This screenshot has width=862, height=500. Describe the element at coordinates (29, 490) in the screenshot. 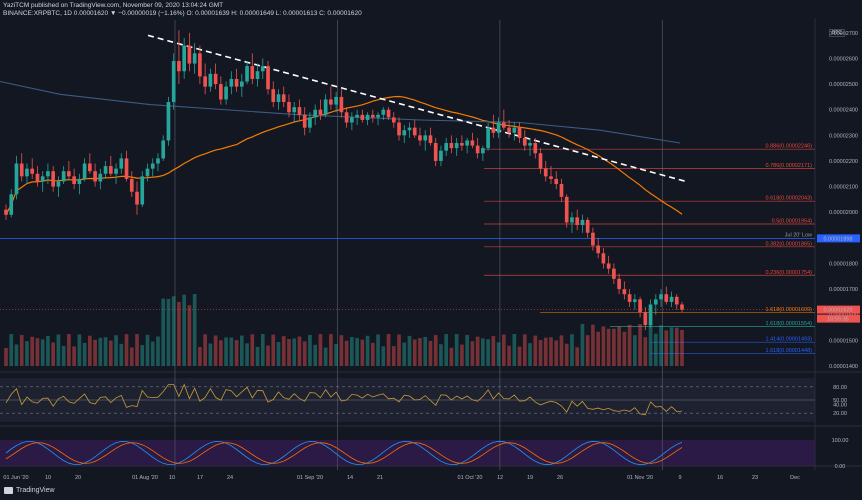

I see `tradingview-brand: TradingView` at that location.